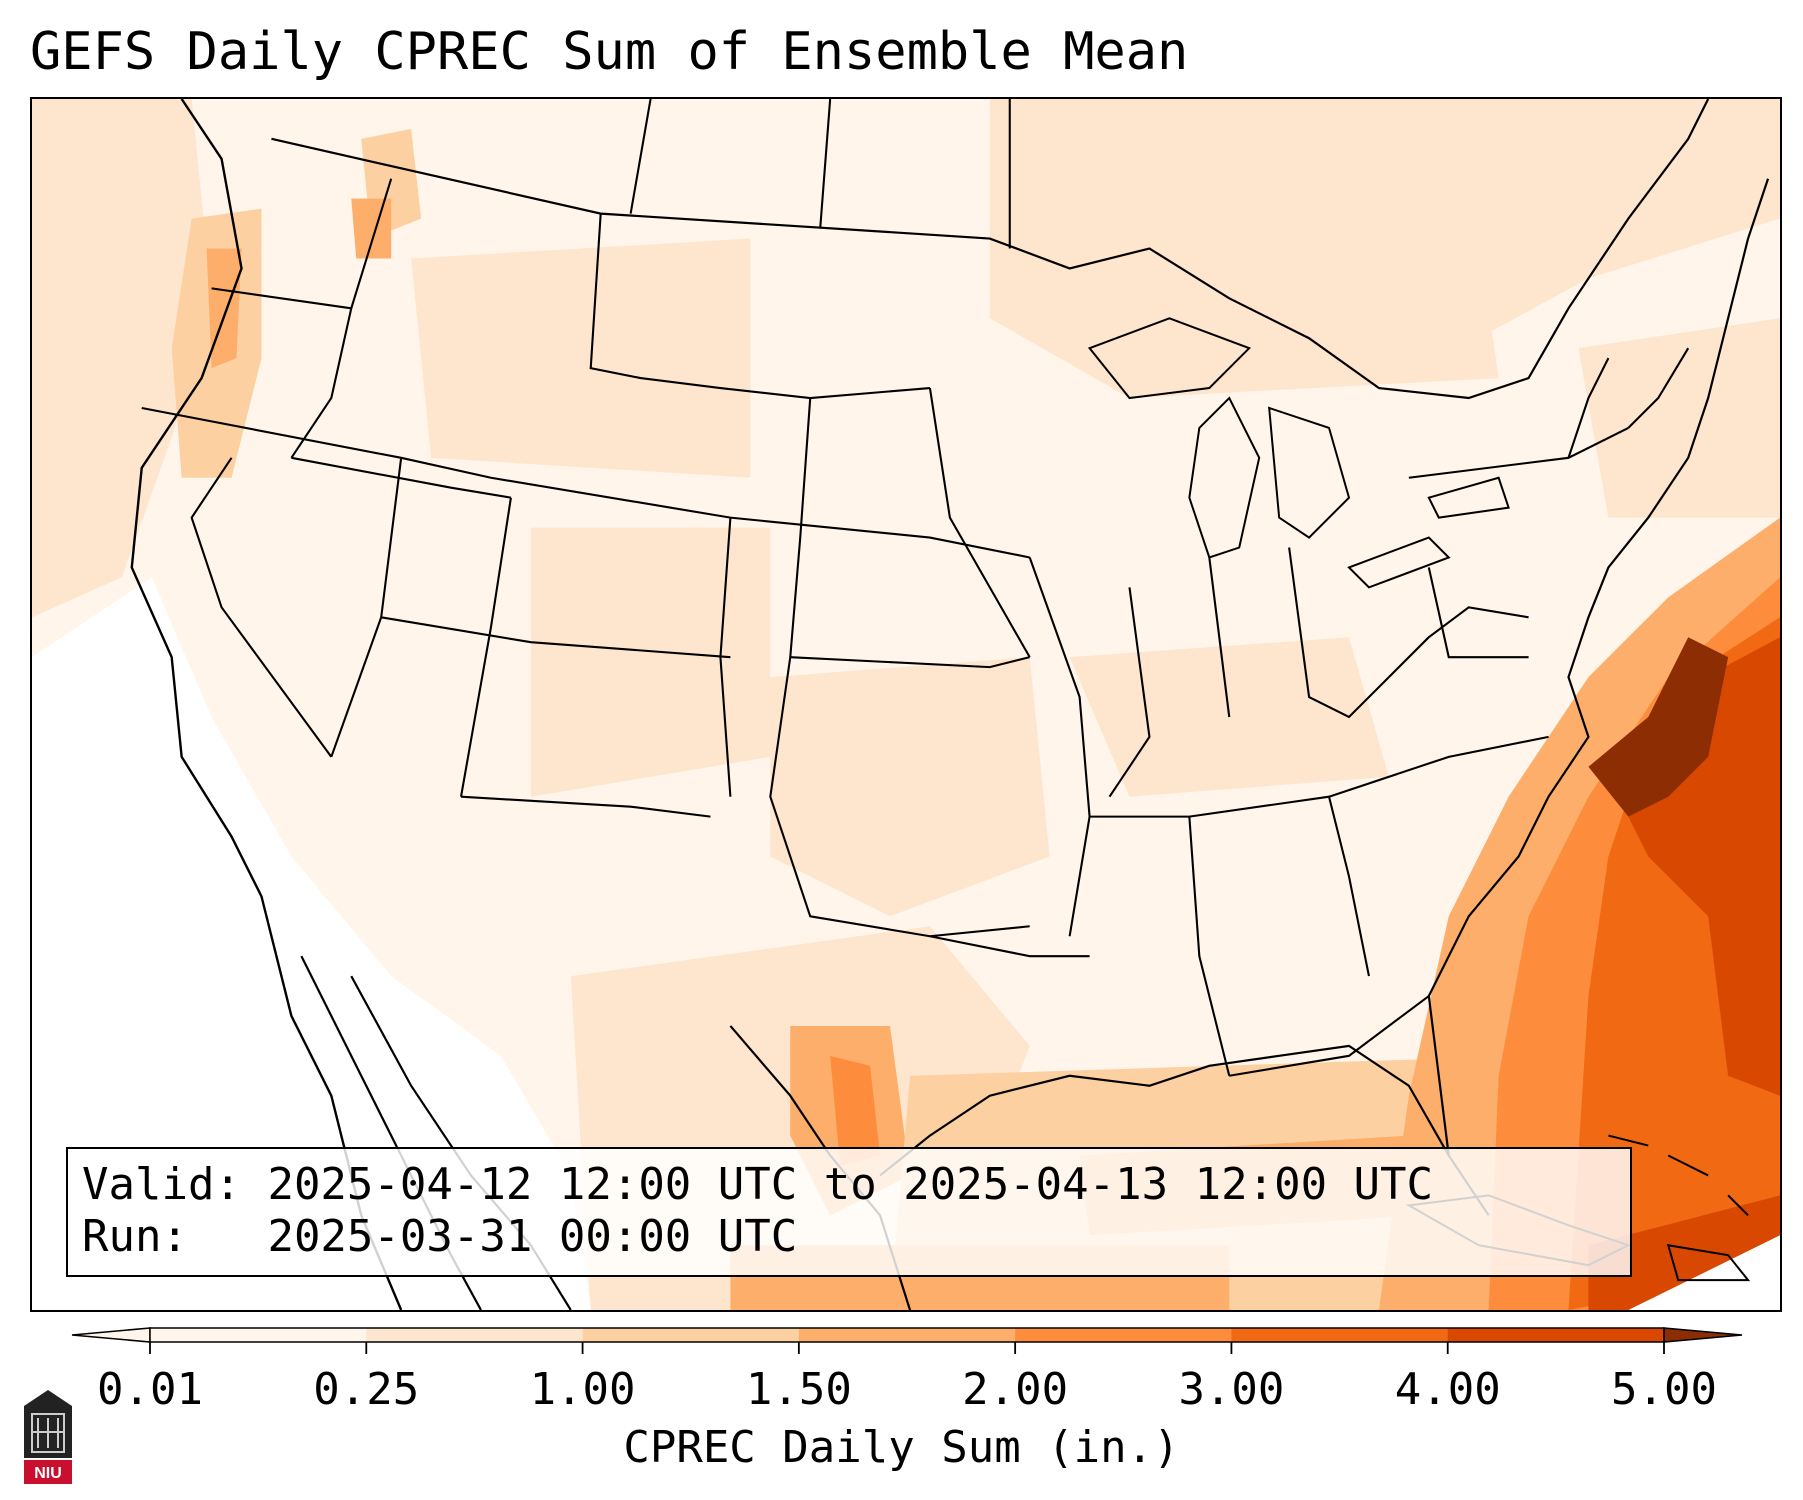 The height and width of the screenshot is (1500, 1803). What do you see at coordinates (1231, 1389) in the screenshot?
I see `colorbar-tick-label: 3.00` at bounding box center [1231, 1389].